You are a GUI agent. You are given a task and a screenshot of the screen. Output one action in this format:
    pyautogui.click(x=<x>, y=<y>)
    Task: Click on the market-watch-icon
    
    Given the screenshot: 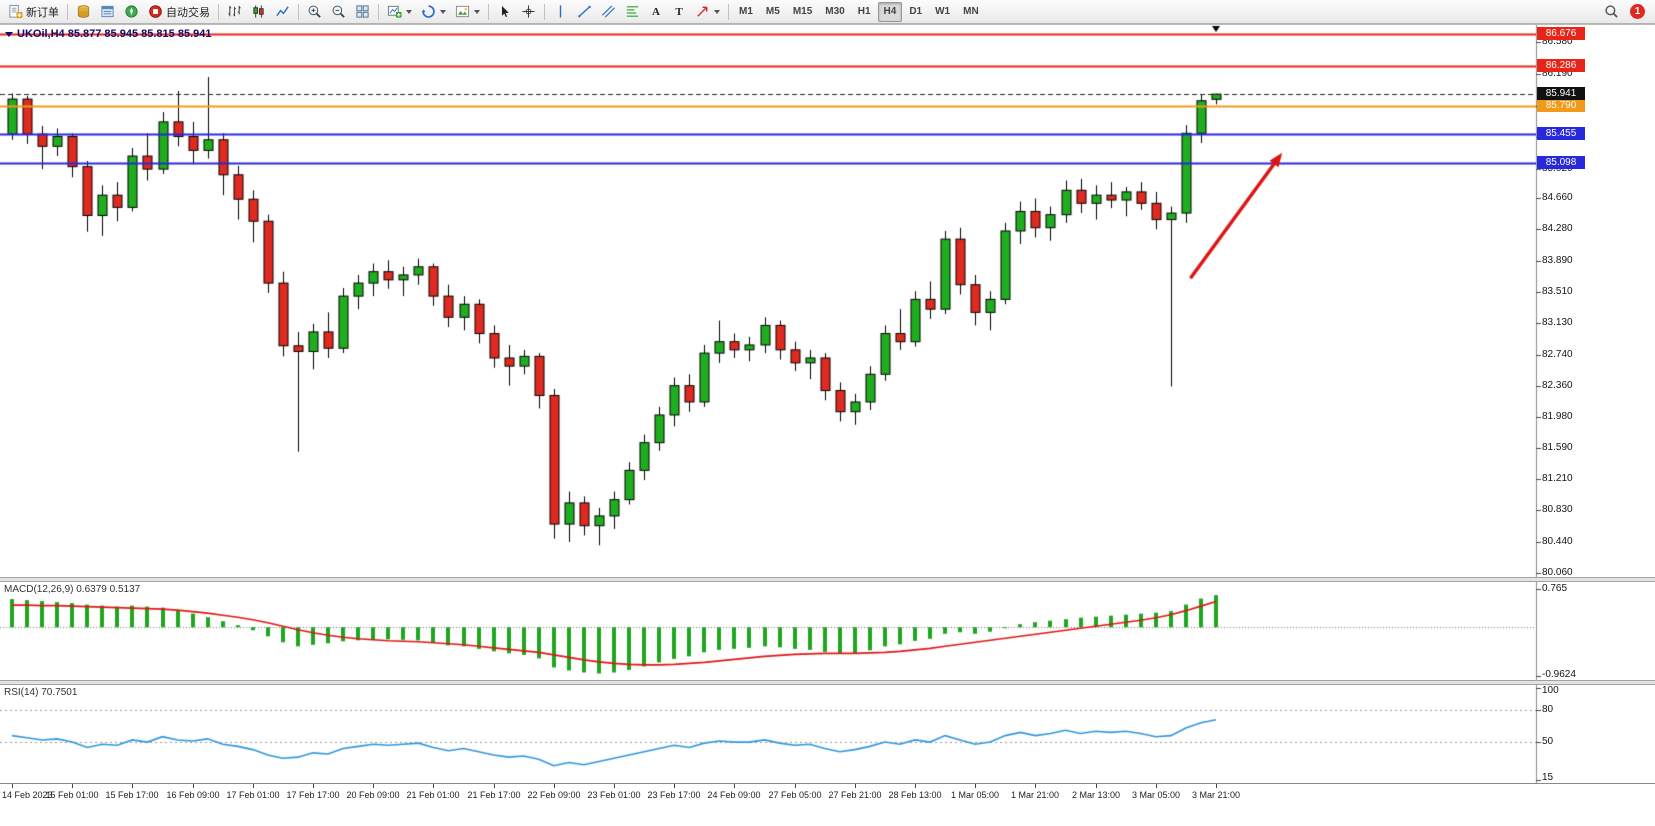 What is the action you would take?
    pyautogui.click(x=83, y=11)
    